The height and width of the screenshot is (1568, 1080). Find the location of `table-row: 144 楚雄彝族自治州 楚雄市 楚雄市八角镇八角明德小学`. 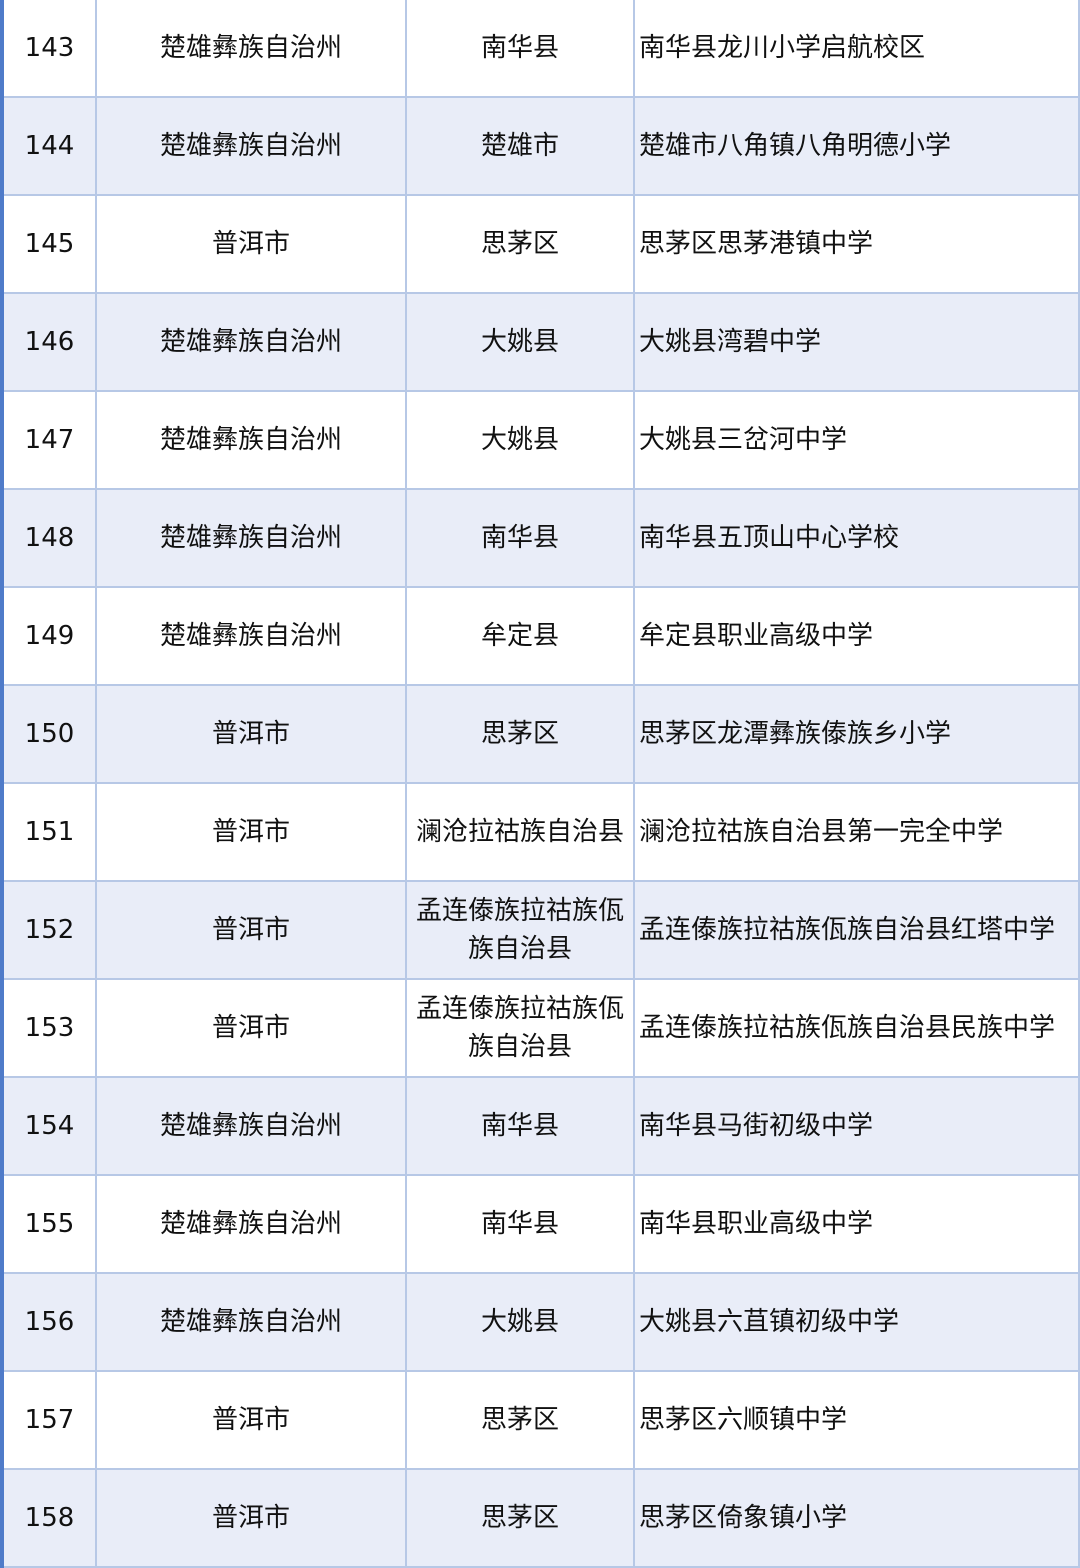

table-row: 144 楚雄彝族自治州 楚雄市 楚雄市八角镇八角明德小学 is located at coordinates (540, 146).